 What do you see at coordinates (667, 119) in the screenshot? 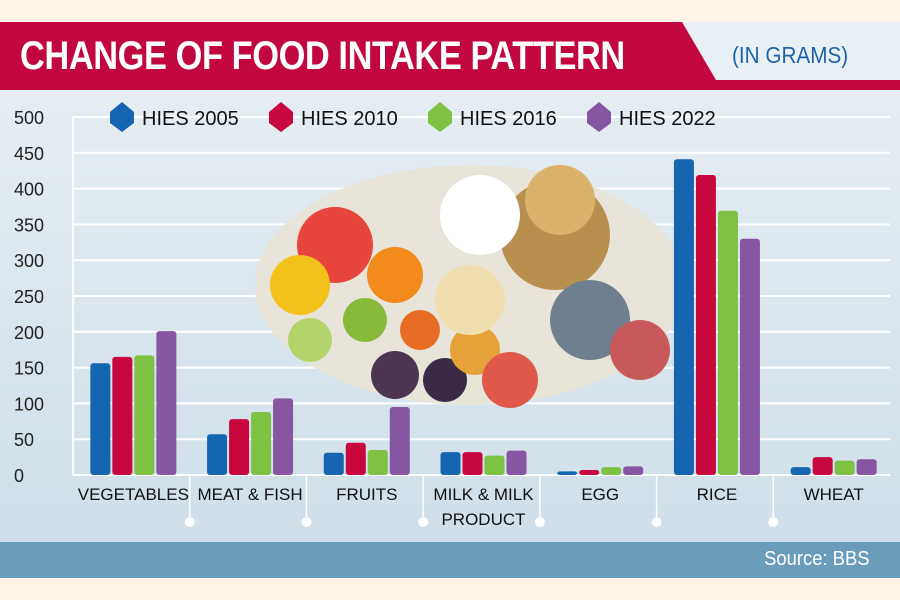
I see `legend-label: HIES 2022` at bounding box center [667, 119].